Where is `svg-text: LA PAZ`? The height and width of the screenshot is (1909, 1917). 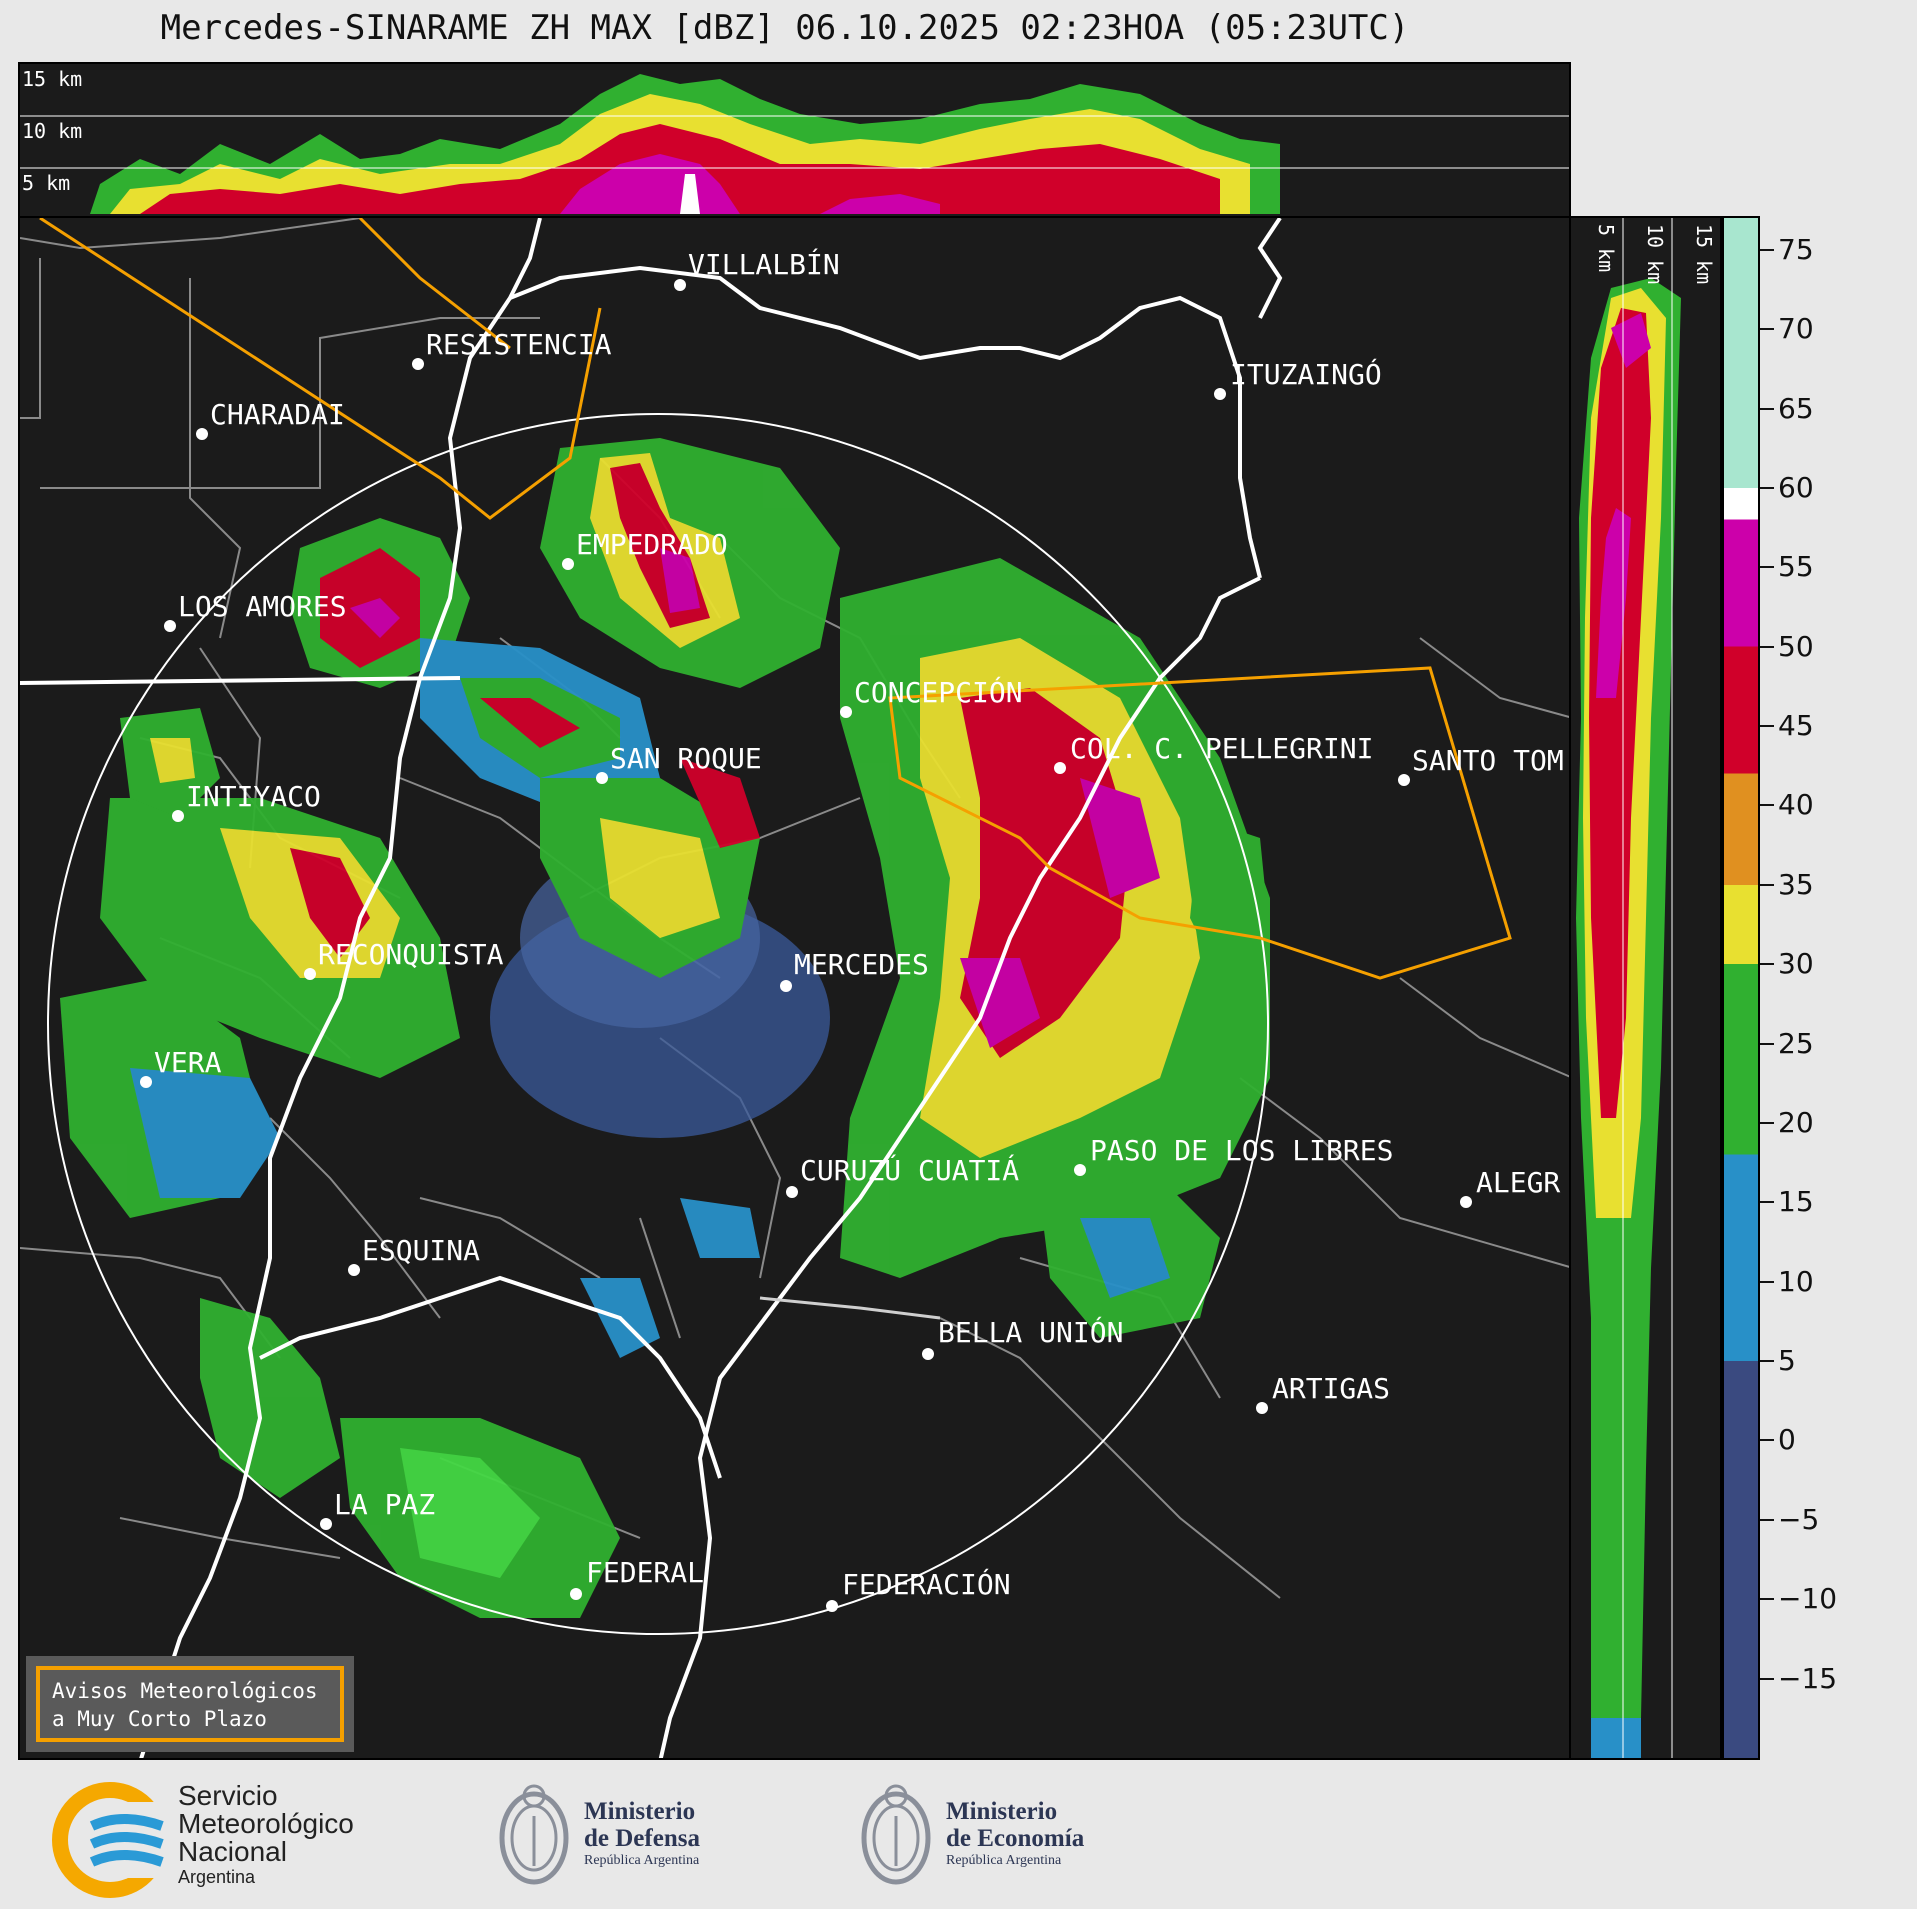
svg-text: LA PAZ is located at coordinates (384, 1504).